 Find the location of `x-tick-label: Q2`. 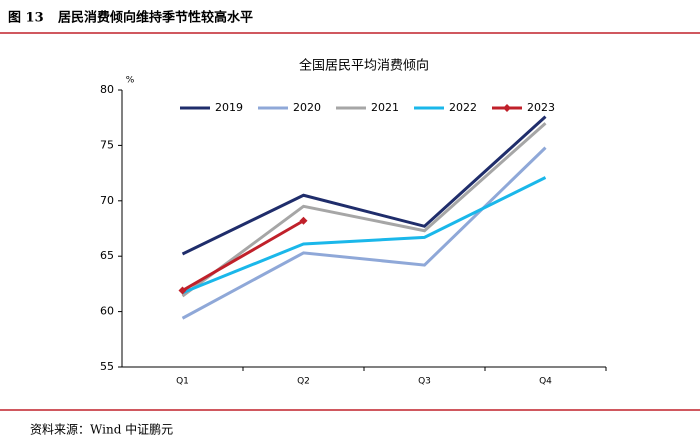

x-tick-label: Q2 is located at coordinates (303, 382).